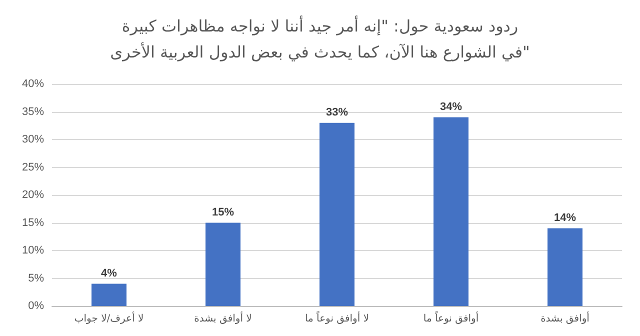 This screenshot has width=640, height=336. Describe the element at coordinates (320, 39) in the screenshot. I see `chart-title: ردود سعودية حول: "إنه أمر جيد أننا لا نواجه مظاهرات كبيرة في الشوارع هنا الآن، كما يحدث في بعض الدول العربية الأخرى"` at that location.